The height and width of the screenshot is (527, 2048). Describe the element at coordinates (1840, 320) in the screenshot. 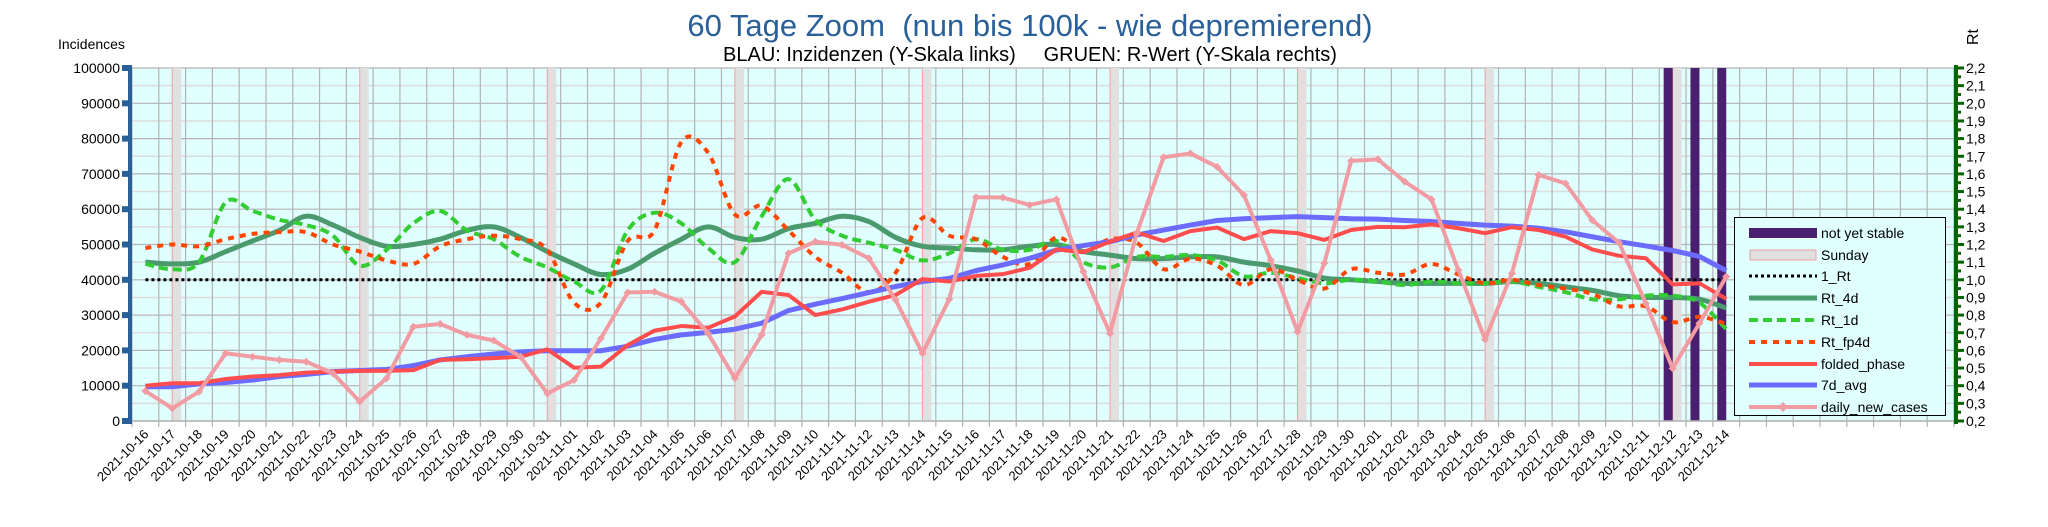

I see `legend-item-rt-1d: Rt_1d` at that location.